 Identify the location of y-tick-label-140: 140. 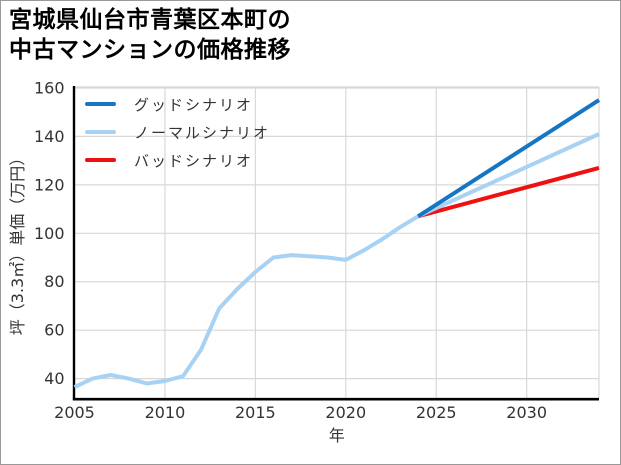
(49, 136).